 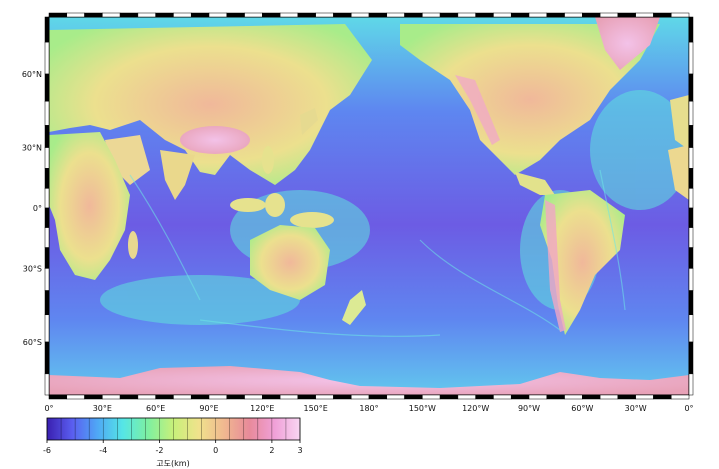 I want to click on longitude-label: 0°, so click(x=48, y=408).